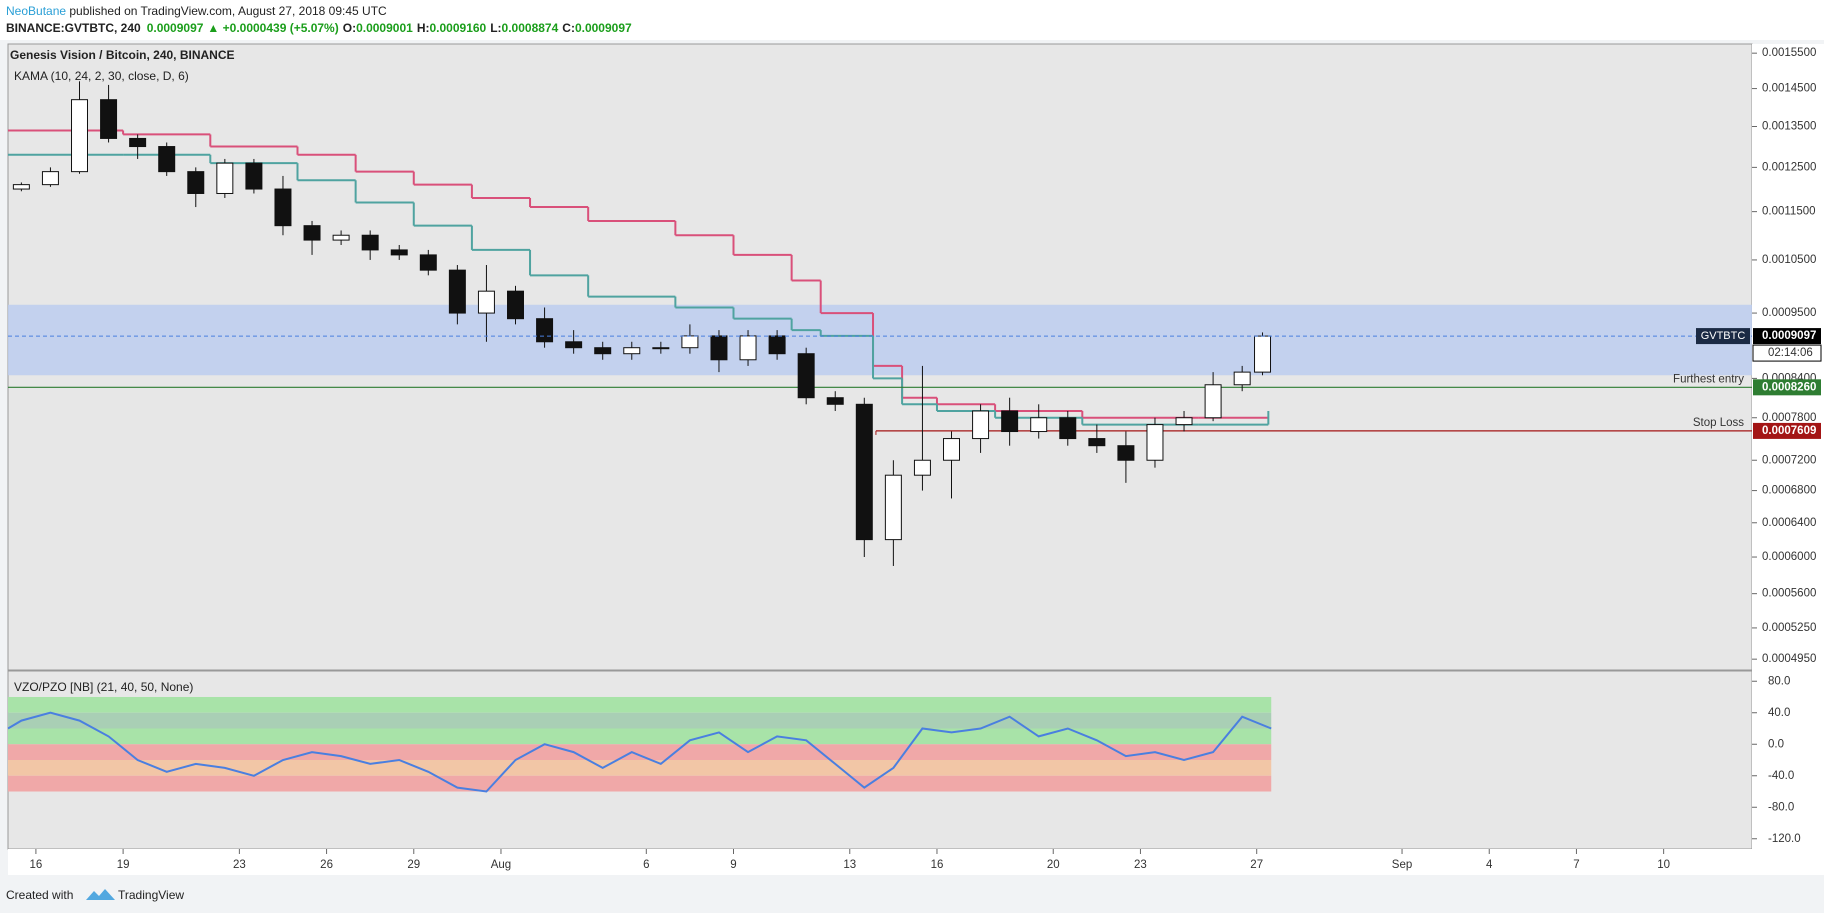 The image size is (1824, 913). What do you see at coordinates (1789, 313) in the screenshot?
I see `y-tick-label: 0.0009500` at bounding box center [1789, 313].